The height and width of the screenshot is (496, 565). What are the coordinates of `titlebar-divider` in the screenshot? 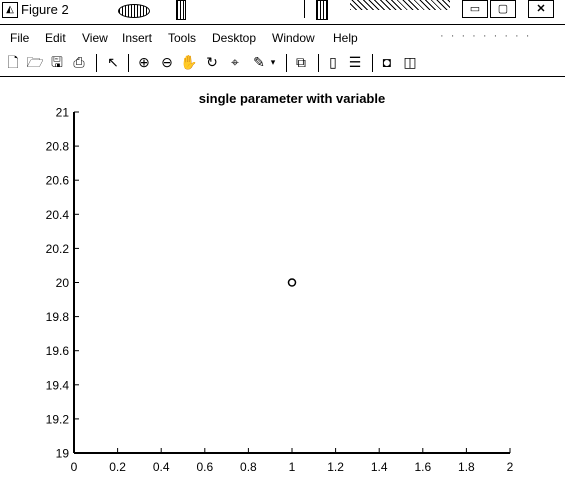 It's located at (282, 24).